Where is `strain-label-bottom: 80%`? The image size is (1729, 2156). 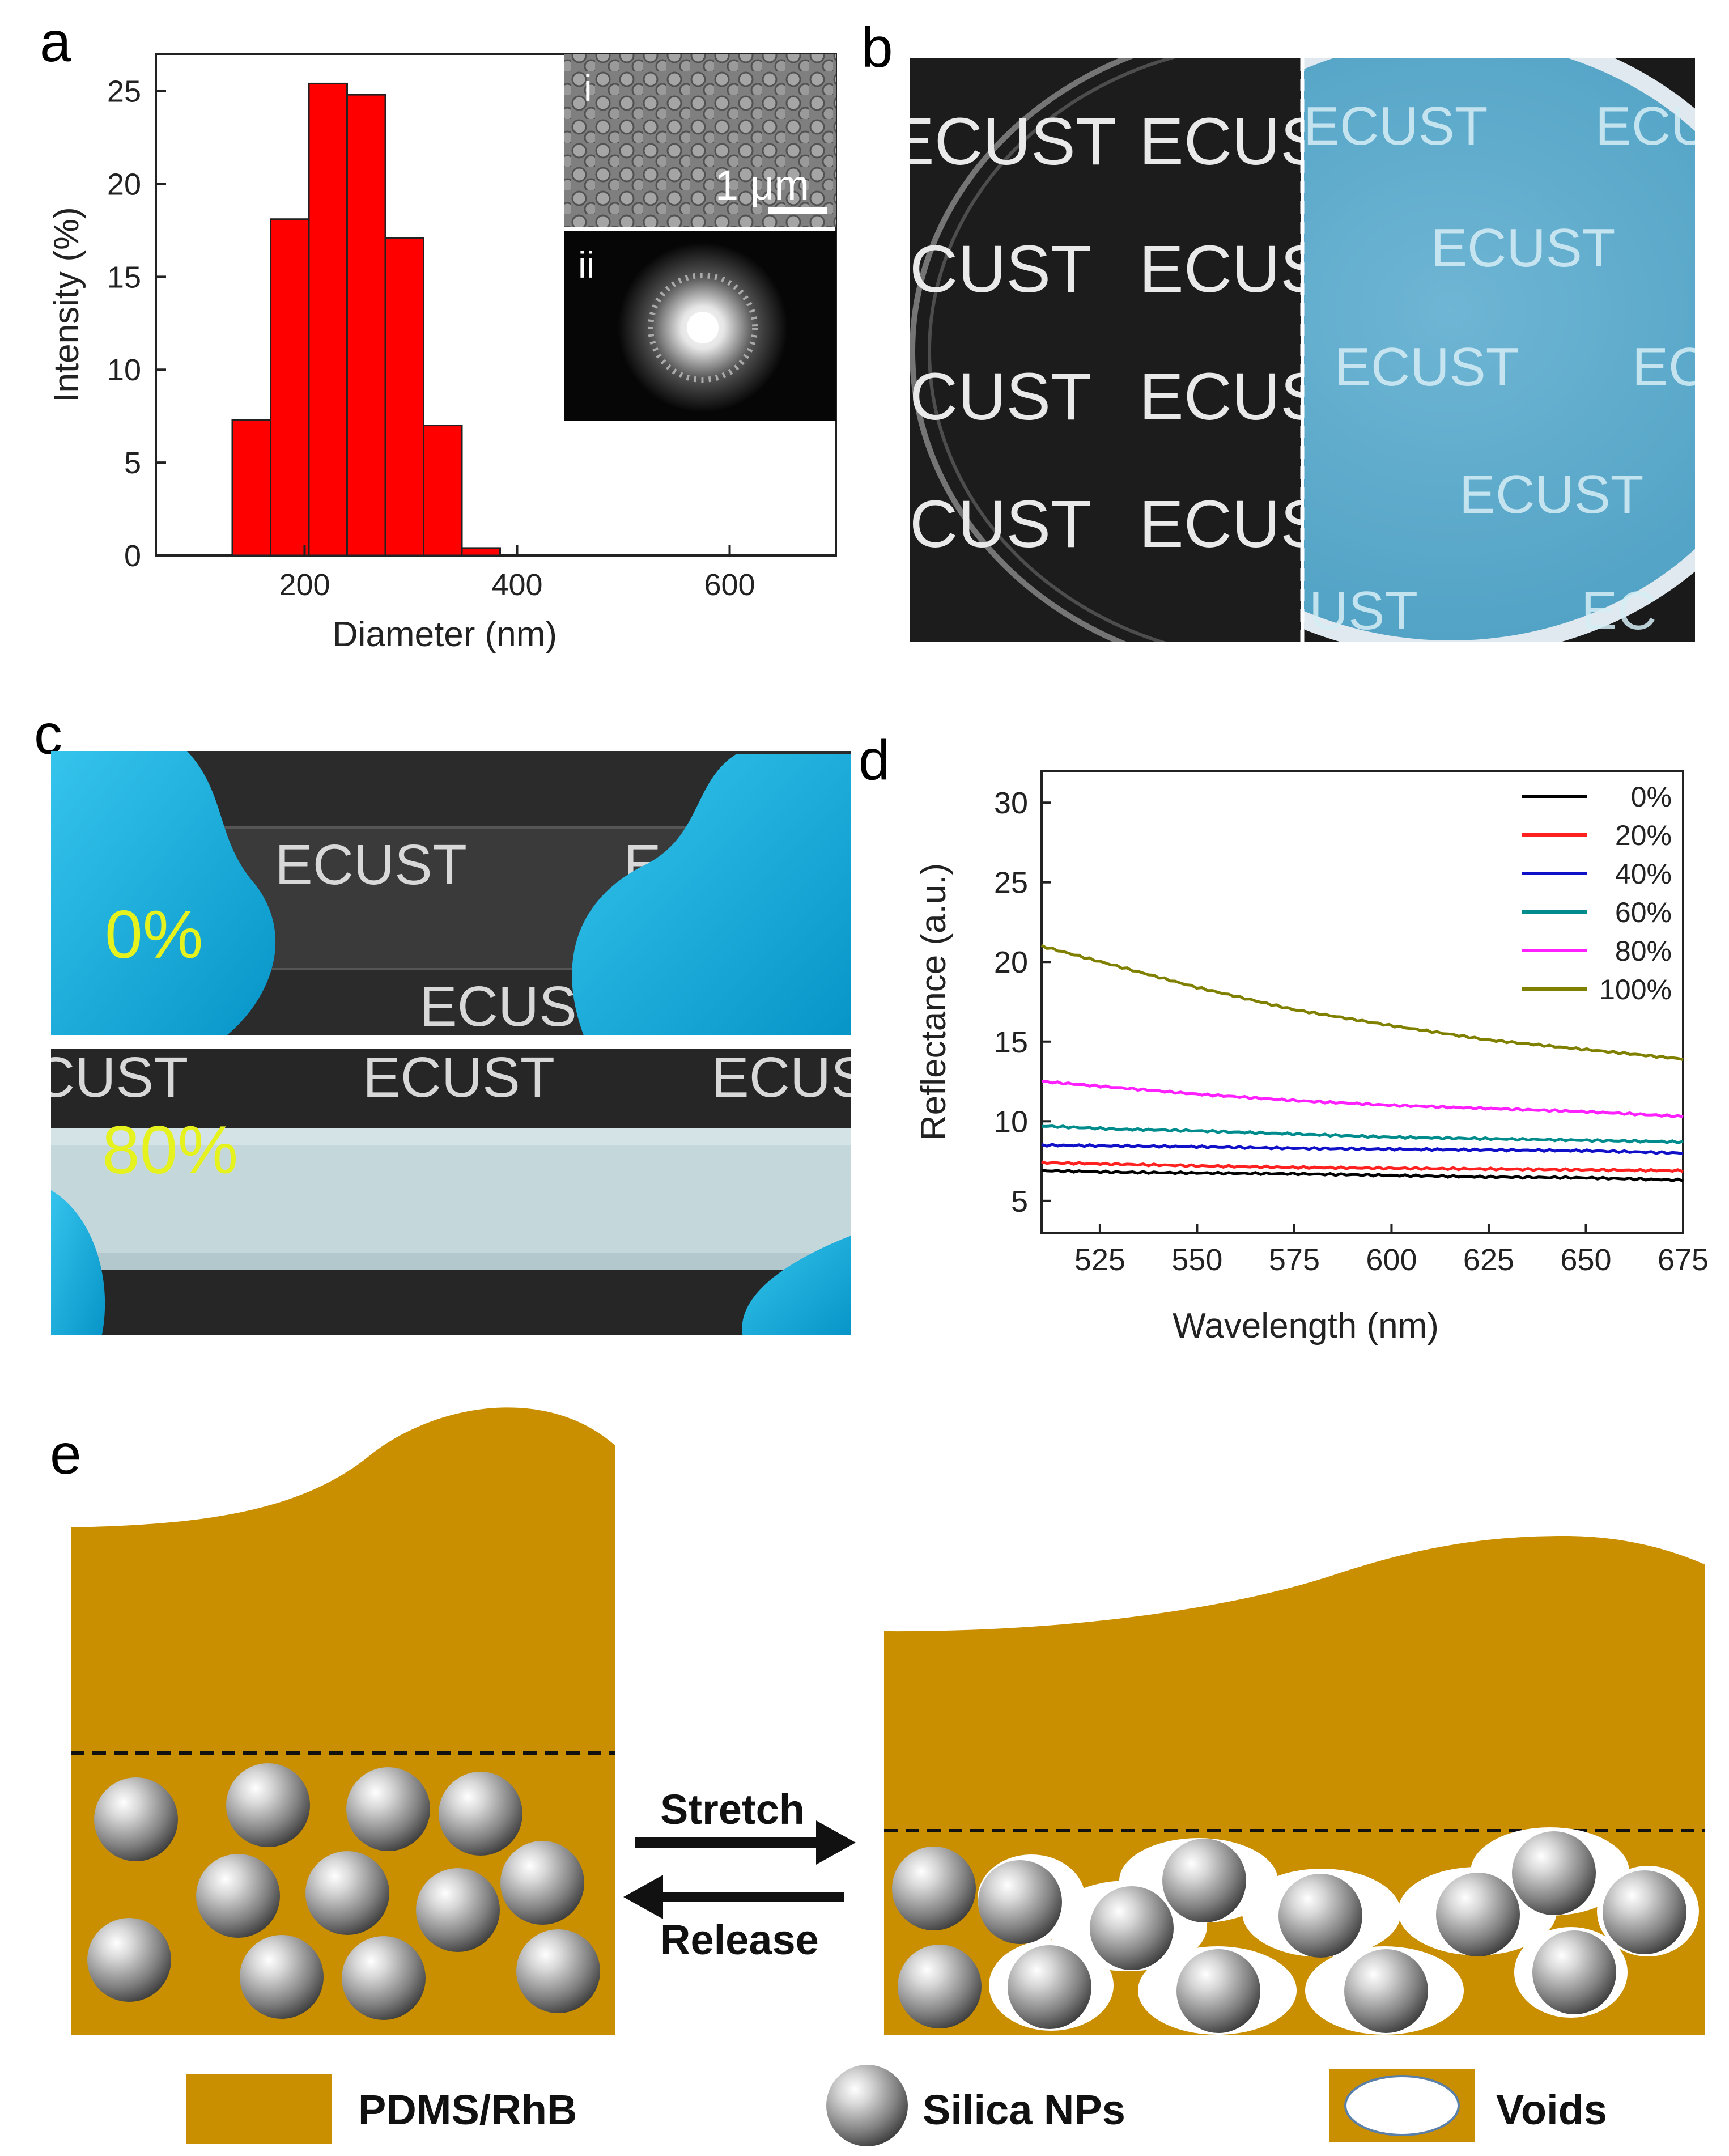
strain-label-bottom: 80% is located at coordinates (170, 1150).